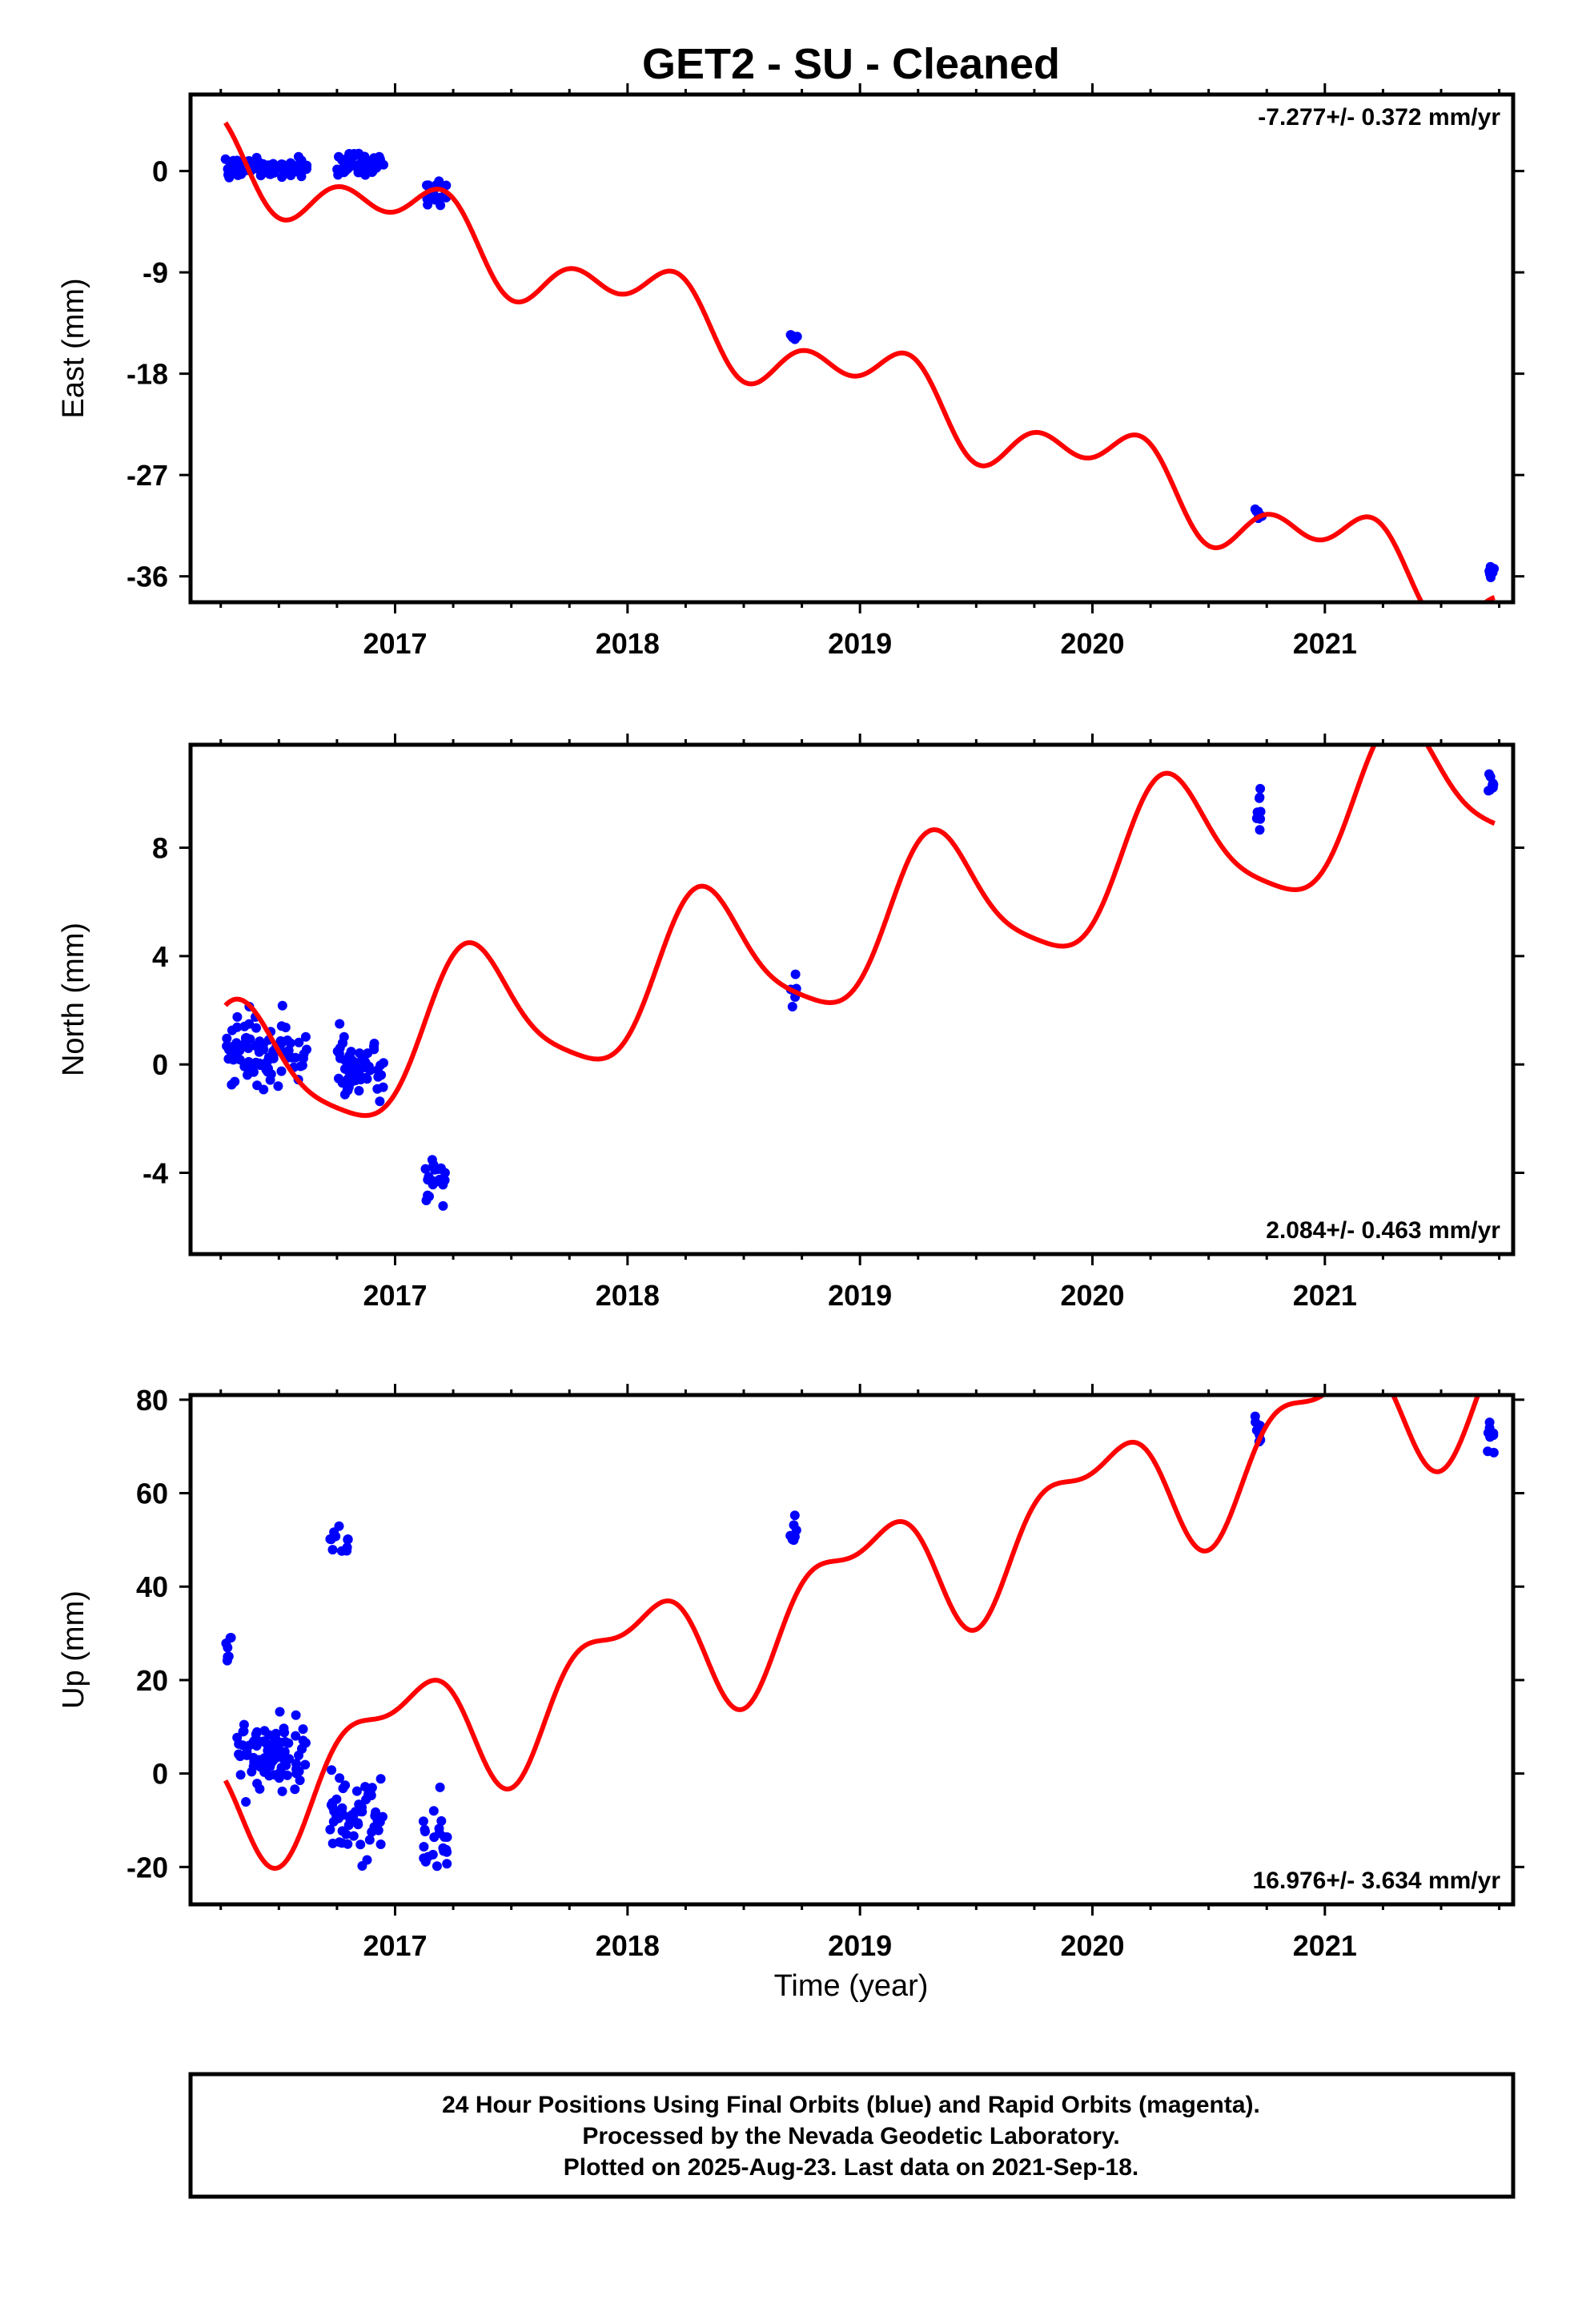 This screenshot has width=1582, height=2324. I want to click on north-rate-label: 2.084+/- 0.463 mm/yr, so click(1383, 1230).